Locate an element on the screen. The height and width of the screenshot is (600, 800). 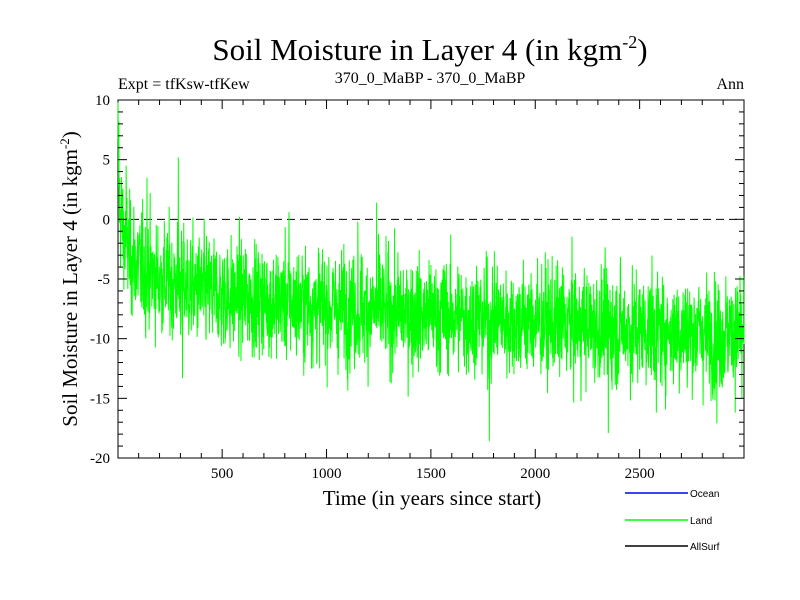
y-tick-label: -15 is located at coordinates (100, 399).